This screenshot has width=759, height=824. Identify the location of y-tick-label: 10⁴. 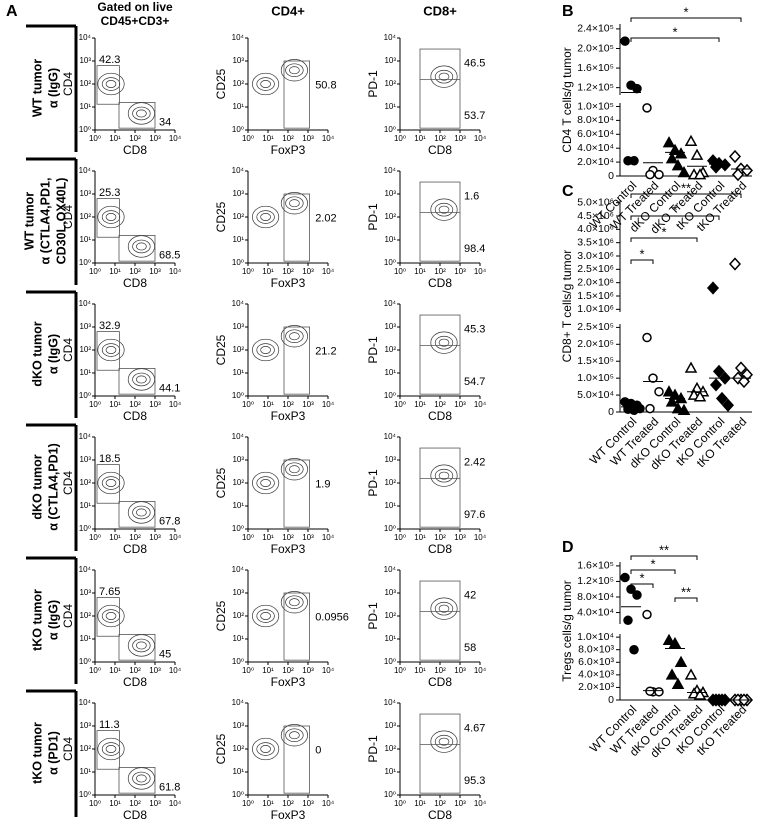
(85, 303).